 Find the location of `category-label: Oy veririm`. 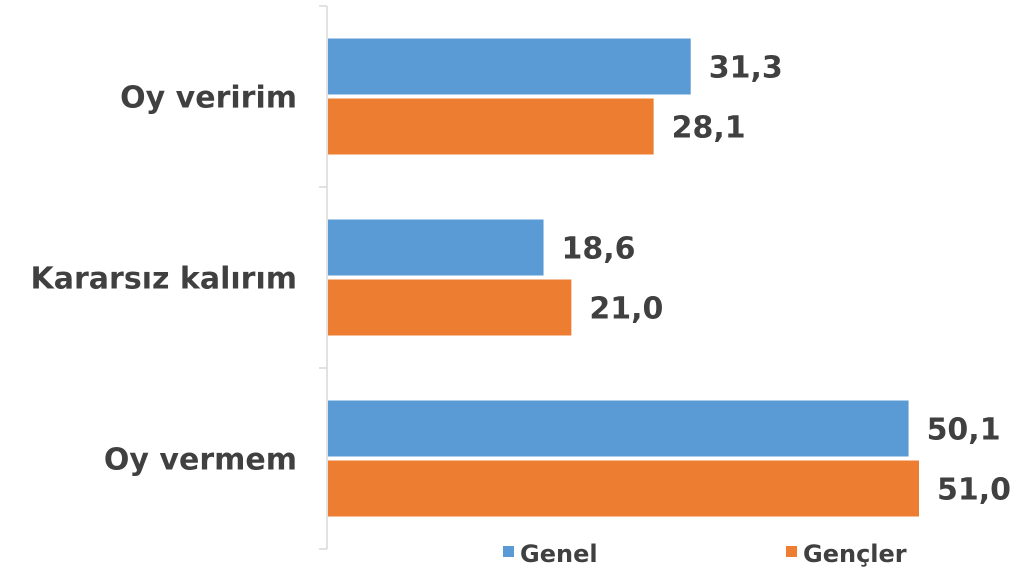

category-label: Oy veririm is located at coordinates (208, 98).